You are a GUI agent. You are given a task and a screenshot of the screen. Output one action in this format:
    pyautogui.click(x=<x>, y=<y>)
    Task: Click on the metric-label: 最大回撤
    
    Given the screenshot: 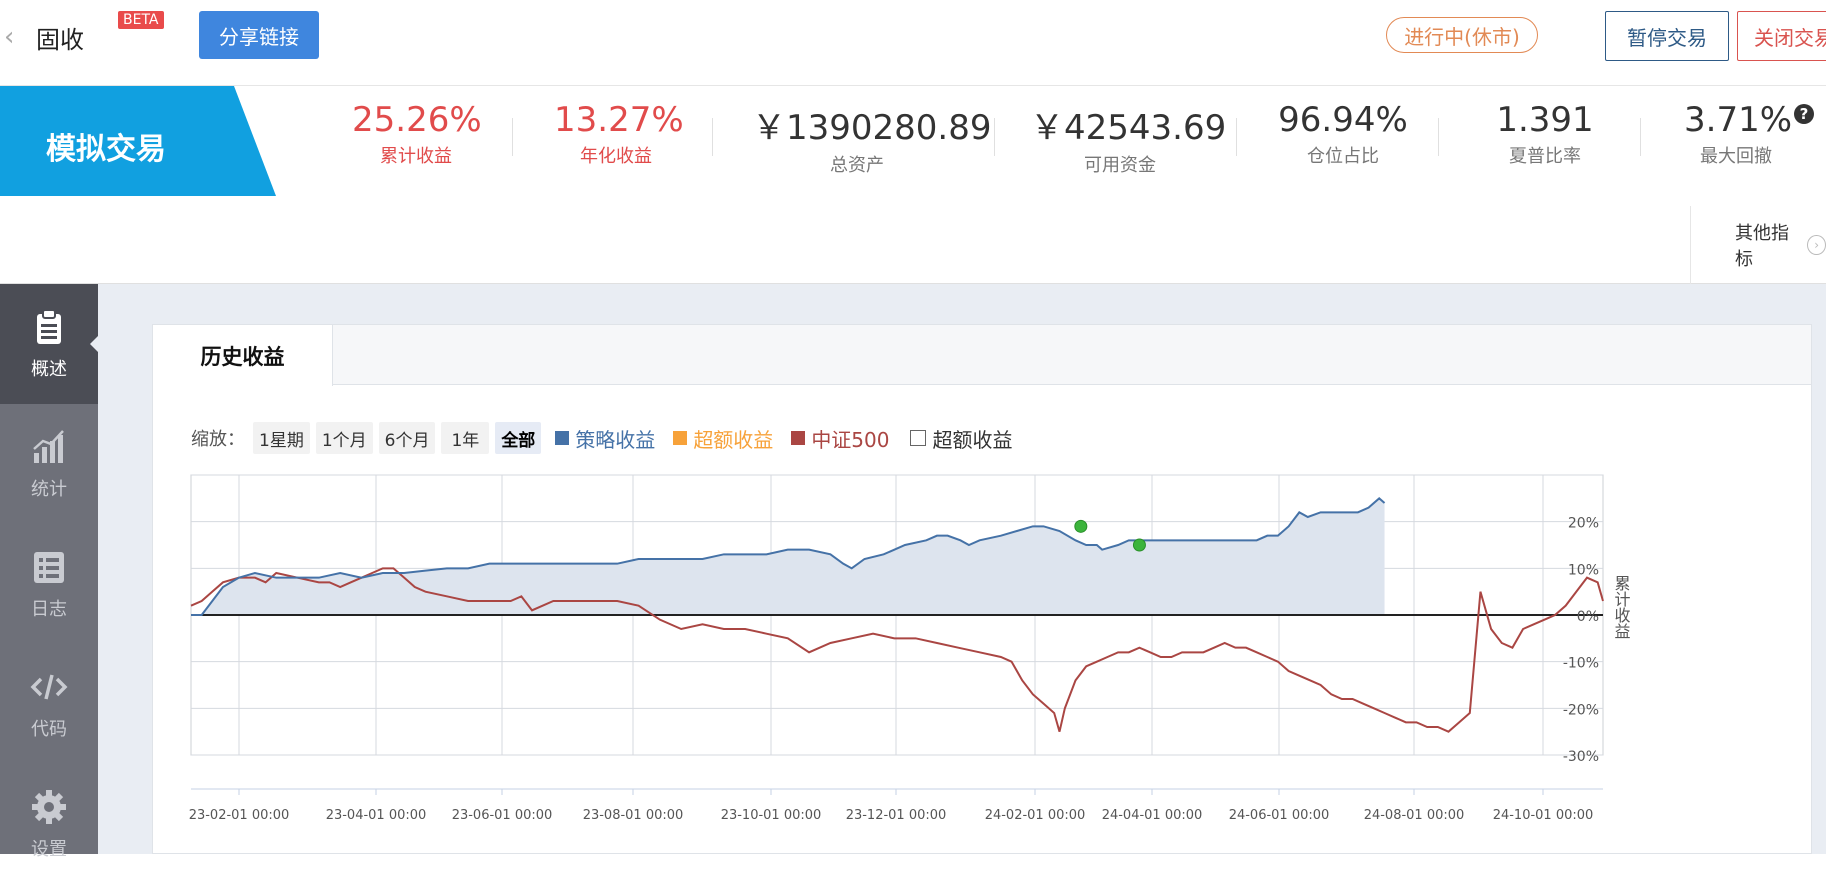 What is the action you would take?
    pyautogui.click(x=1736, y=156)
    